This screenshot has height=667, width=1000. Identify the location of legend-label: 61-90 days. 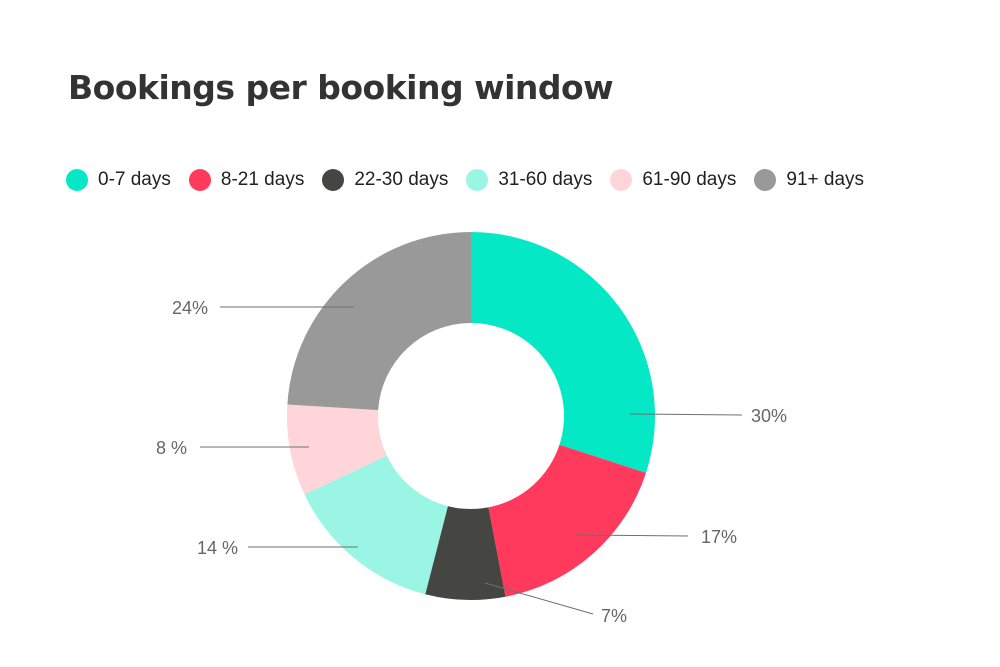
(689, 179).